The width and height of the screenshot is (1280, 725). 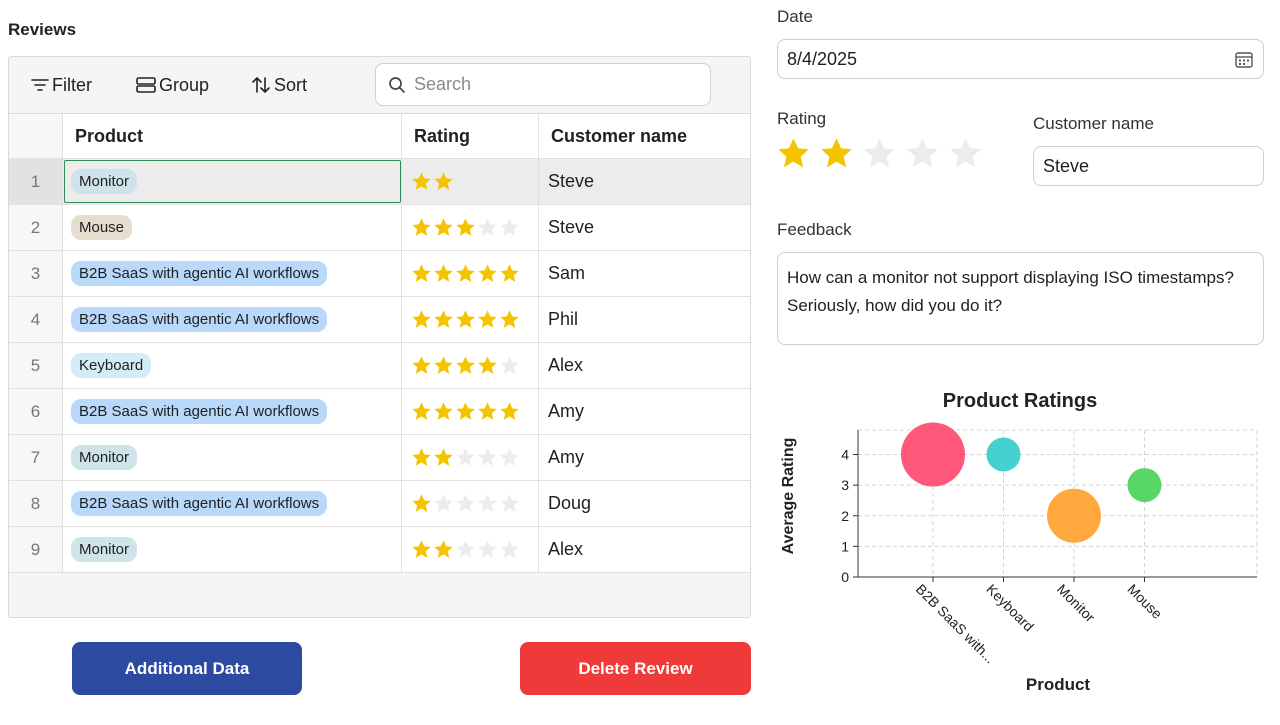 What do you see at coordinates (570, 503) in the screenshot?
I see `customer-name-cell: Doug` at bounding box center [570, 503].